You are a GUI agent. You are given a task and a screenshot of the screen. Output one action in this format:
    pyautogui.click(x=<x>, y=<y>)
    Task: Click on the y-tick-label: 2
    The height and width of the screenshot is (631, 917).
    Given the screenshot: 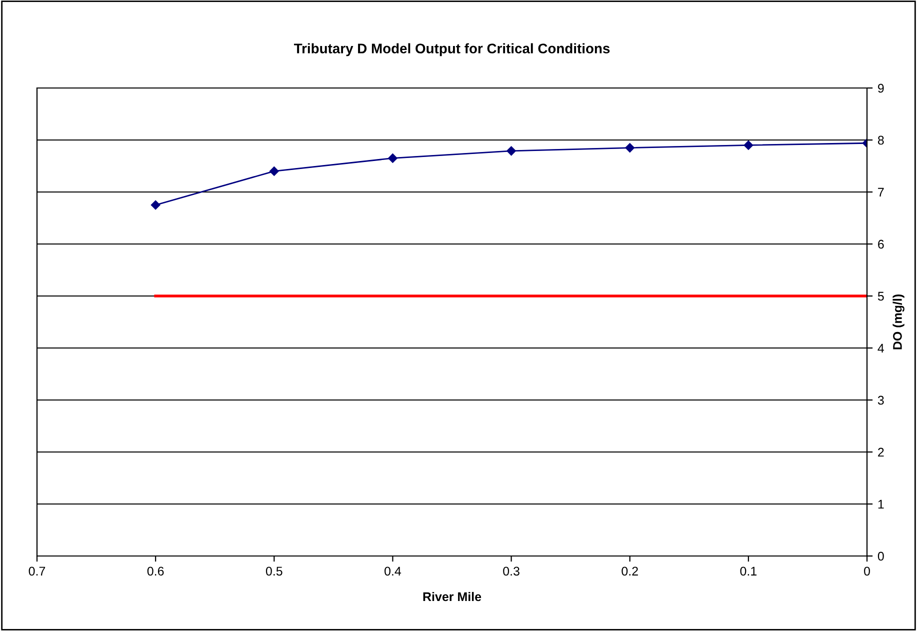 What is the action you would take?
    pyautogui.click(x=881, y=452)
    